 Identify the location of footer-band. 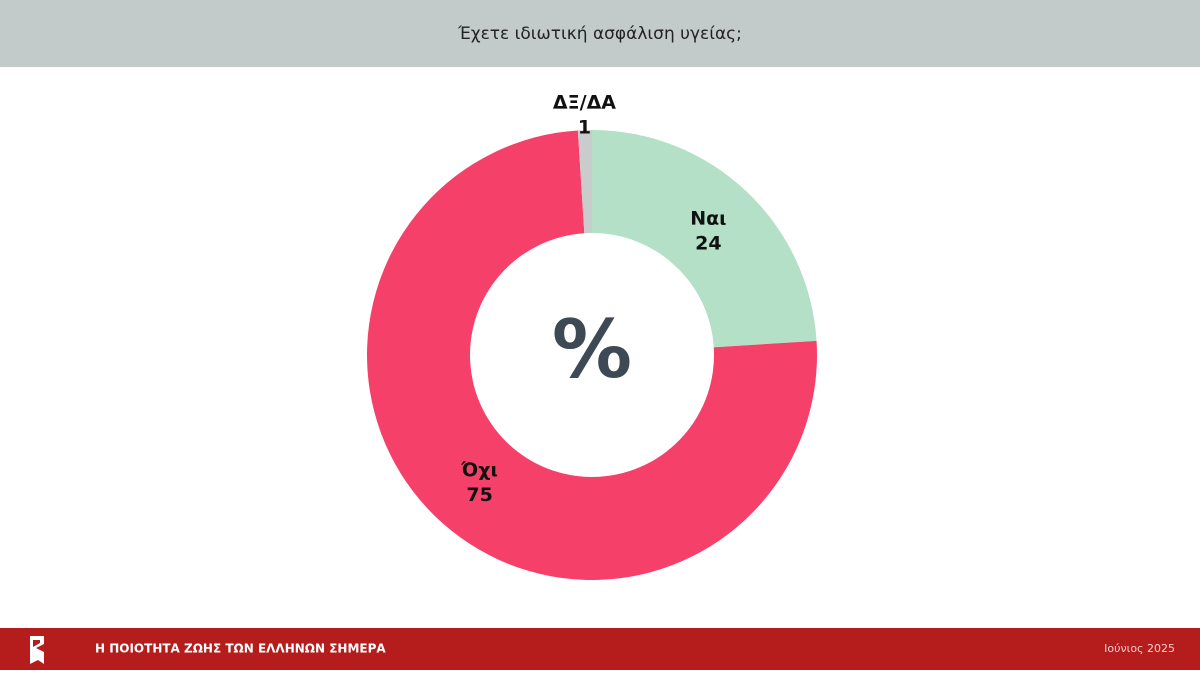
(600, 649).